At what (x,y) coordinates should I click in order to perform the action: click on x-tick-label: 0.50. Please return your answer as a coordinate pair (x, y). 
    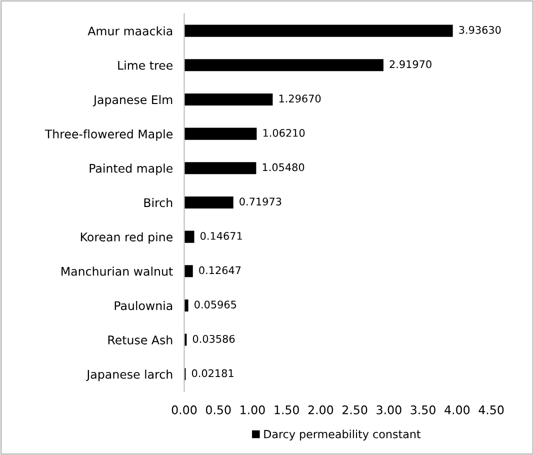
    Looking at the image, I should click on (218, 409).